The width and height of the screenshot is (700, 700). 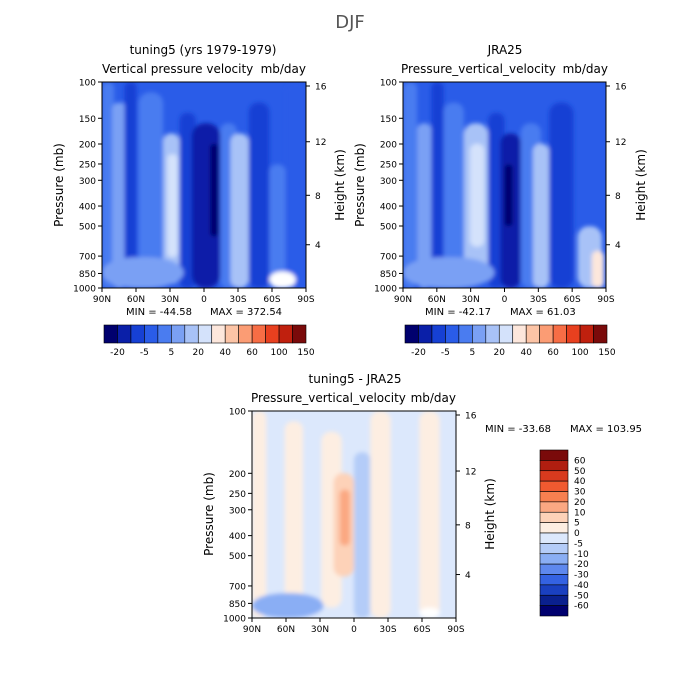 I want to click on x-tick-label: 30S, so click(x=538, y=300).